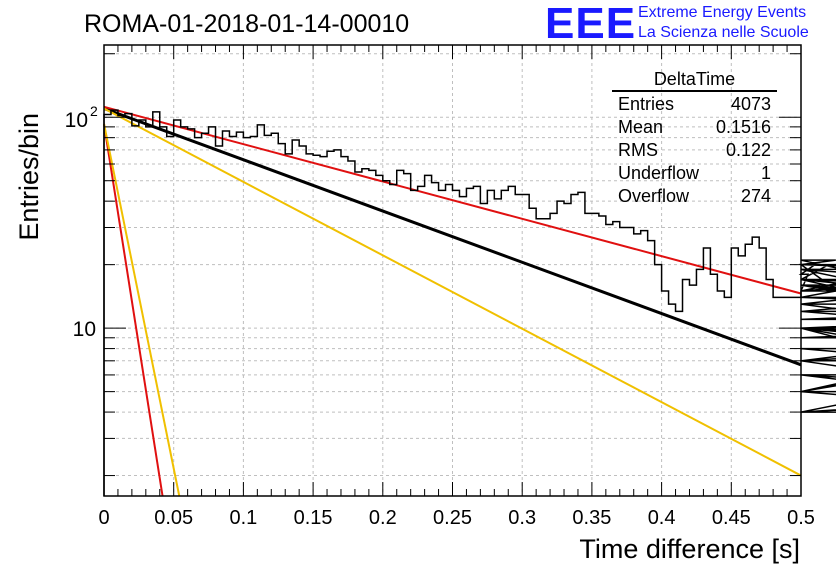  Describe the element at coordinates (452, 518) in the screenshot. I see `x-tick-label: 0.25` at that location.